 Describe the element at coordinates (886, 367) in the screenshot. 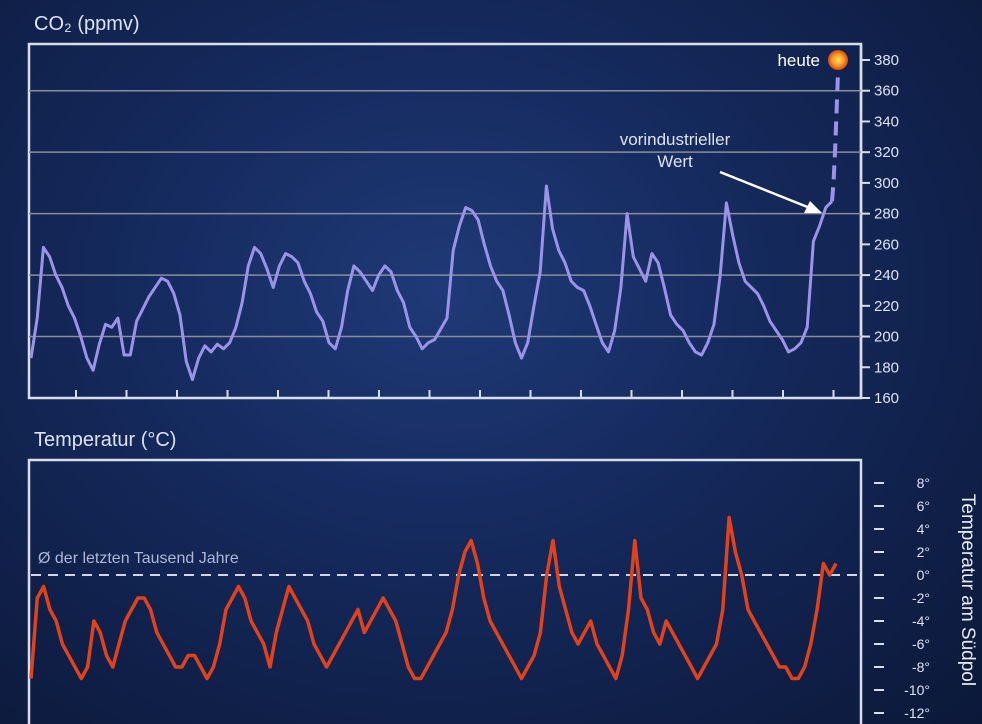

I see `co2-y-tick-label: 180` at that location.